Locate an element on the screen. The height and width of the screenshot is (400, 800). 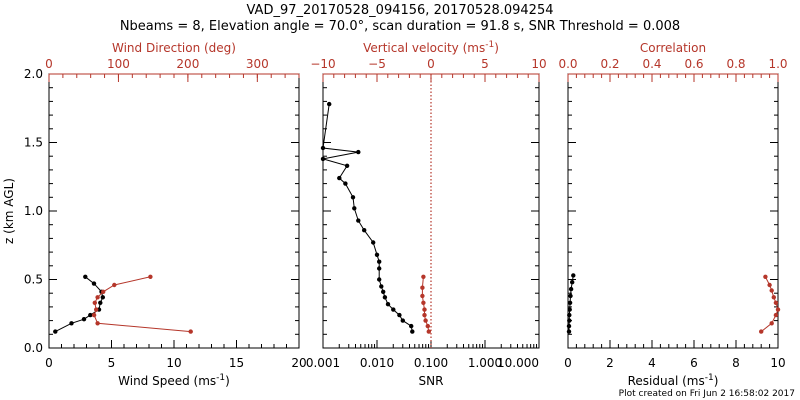
x-bottom-label: SNR is located at coordinates (431, 381).